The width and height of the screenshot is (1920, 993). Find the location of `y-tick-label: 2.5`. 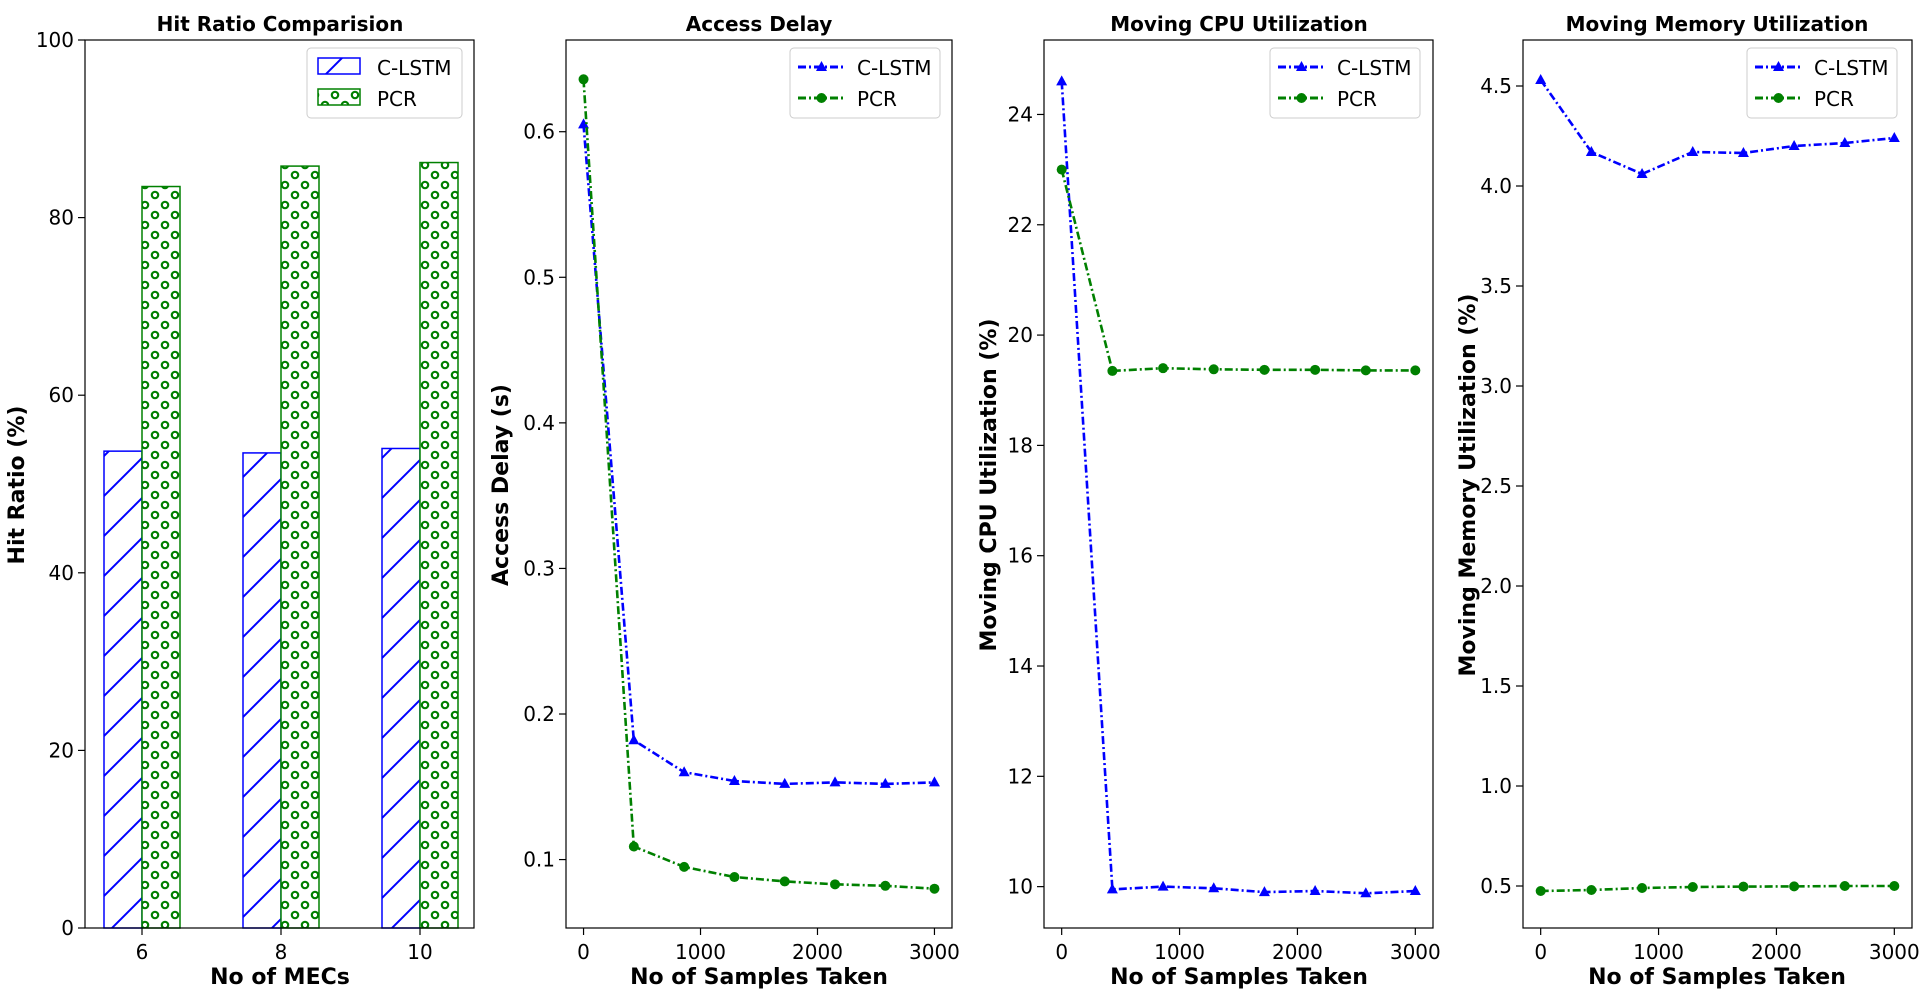

y-tick-label: 2.5 is located at coordinates (1496, 486).